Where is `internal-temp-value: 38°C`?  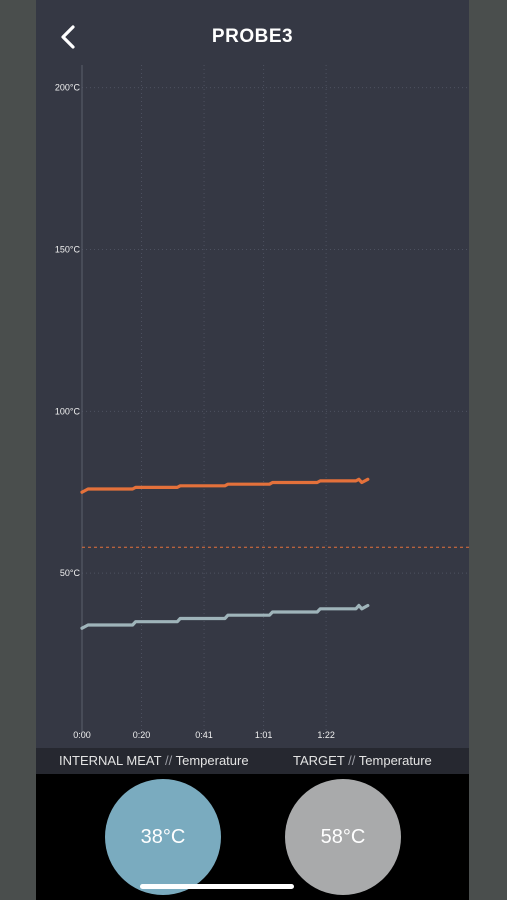
internal-temp-value: 38°C is located at coordinates (163, 836).